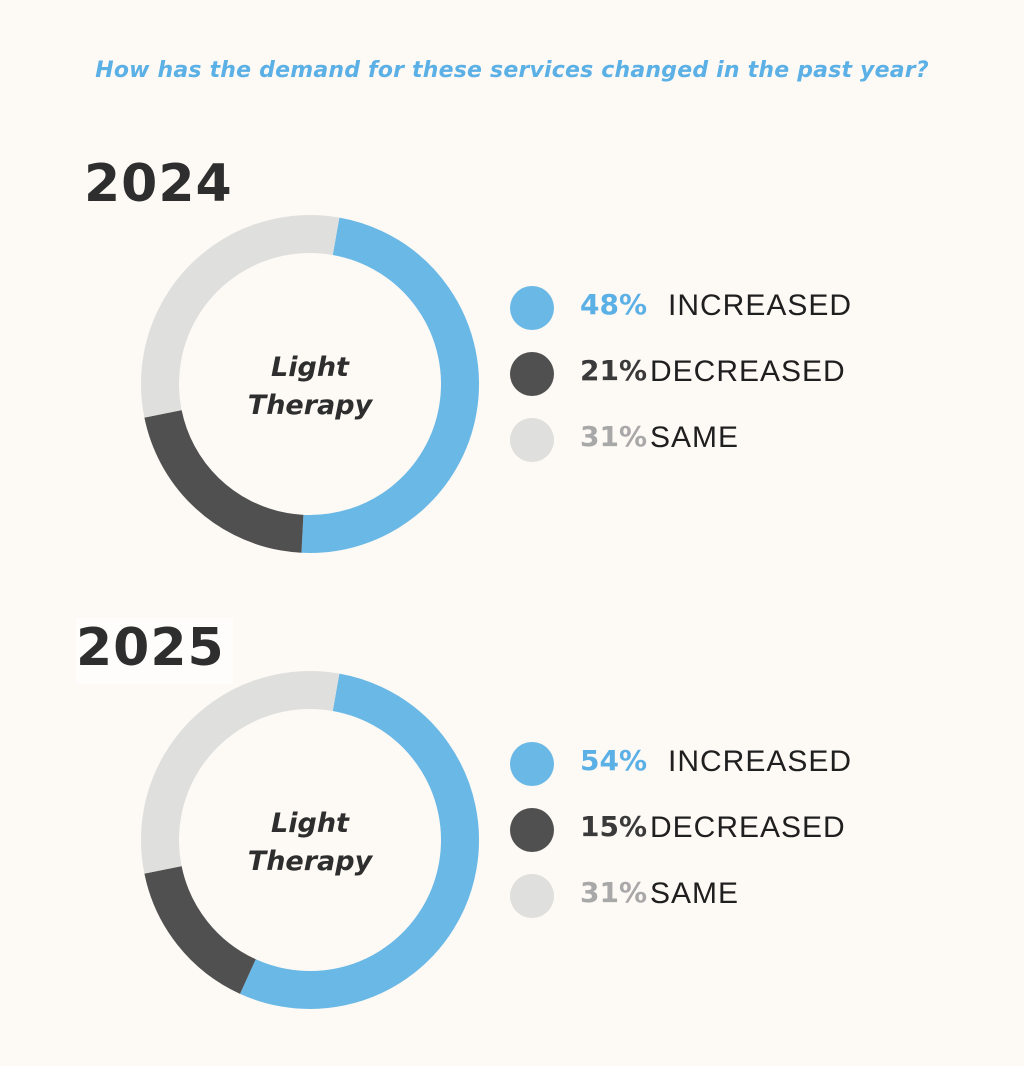  What do you see at coordinates (614, 760) in the screenshot?
I see `legend-value-increased: 54%` at bounding box center [614, 760].